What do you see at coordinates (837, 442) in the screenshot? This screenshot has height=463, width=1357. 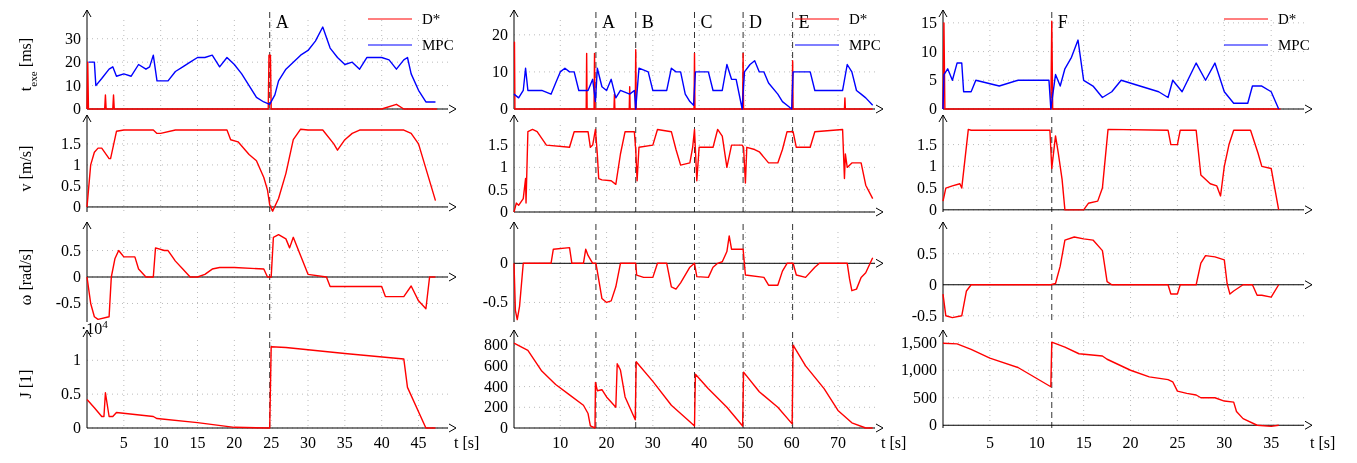 I see `x-tick-label: 70` at bounding box center [837, 442].